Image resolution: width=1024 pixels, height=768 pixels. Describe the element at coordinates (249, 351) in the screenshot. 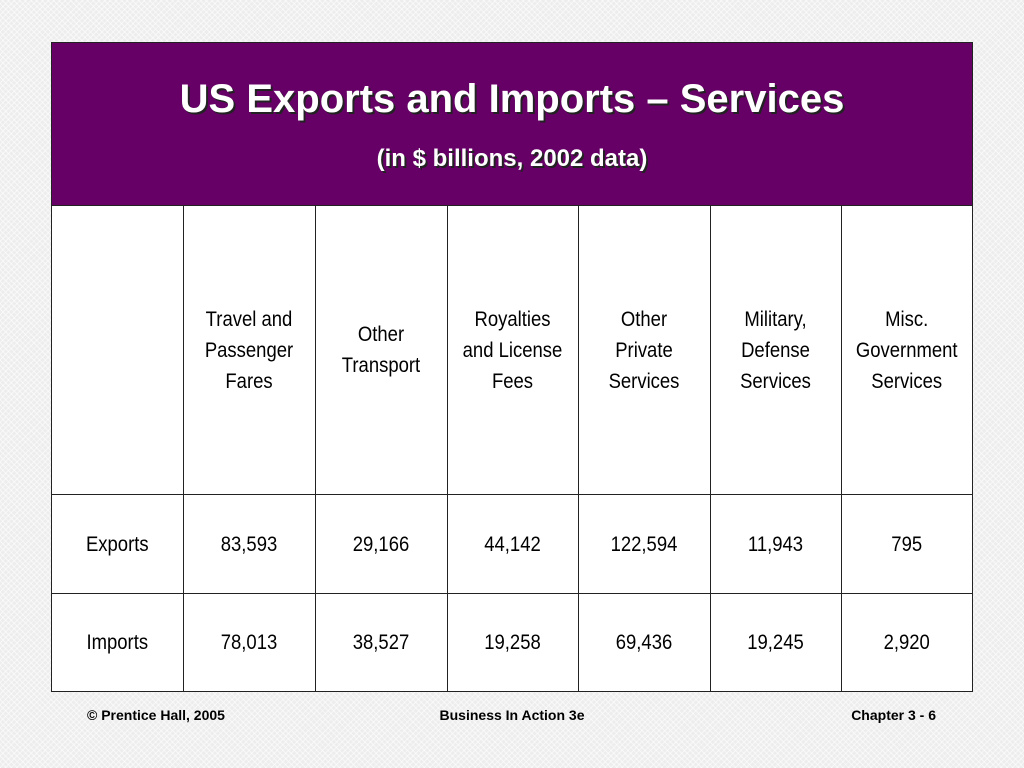

I see `header-cell-travel: Travel and Passenger Fares` at that location.